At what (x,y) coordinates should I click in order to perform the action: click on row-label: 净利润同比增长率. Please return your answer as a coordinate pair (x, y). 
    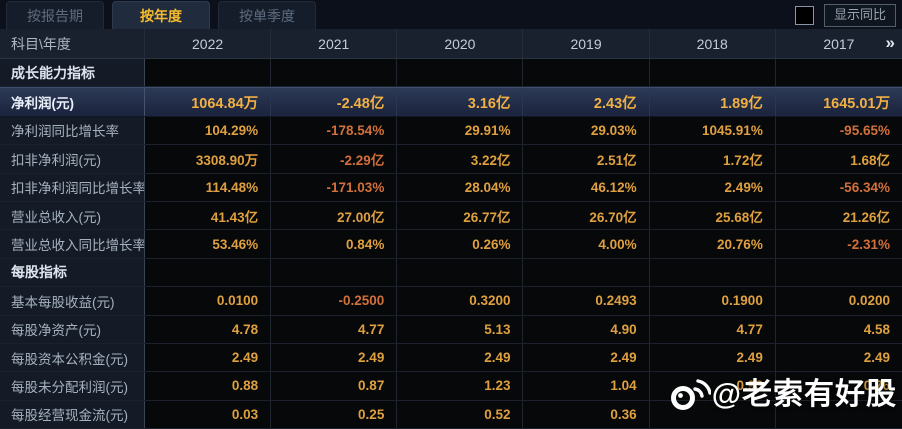
    Looking at the image, I should click on (72, 130).